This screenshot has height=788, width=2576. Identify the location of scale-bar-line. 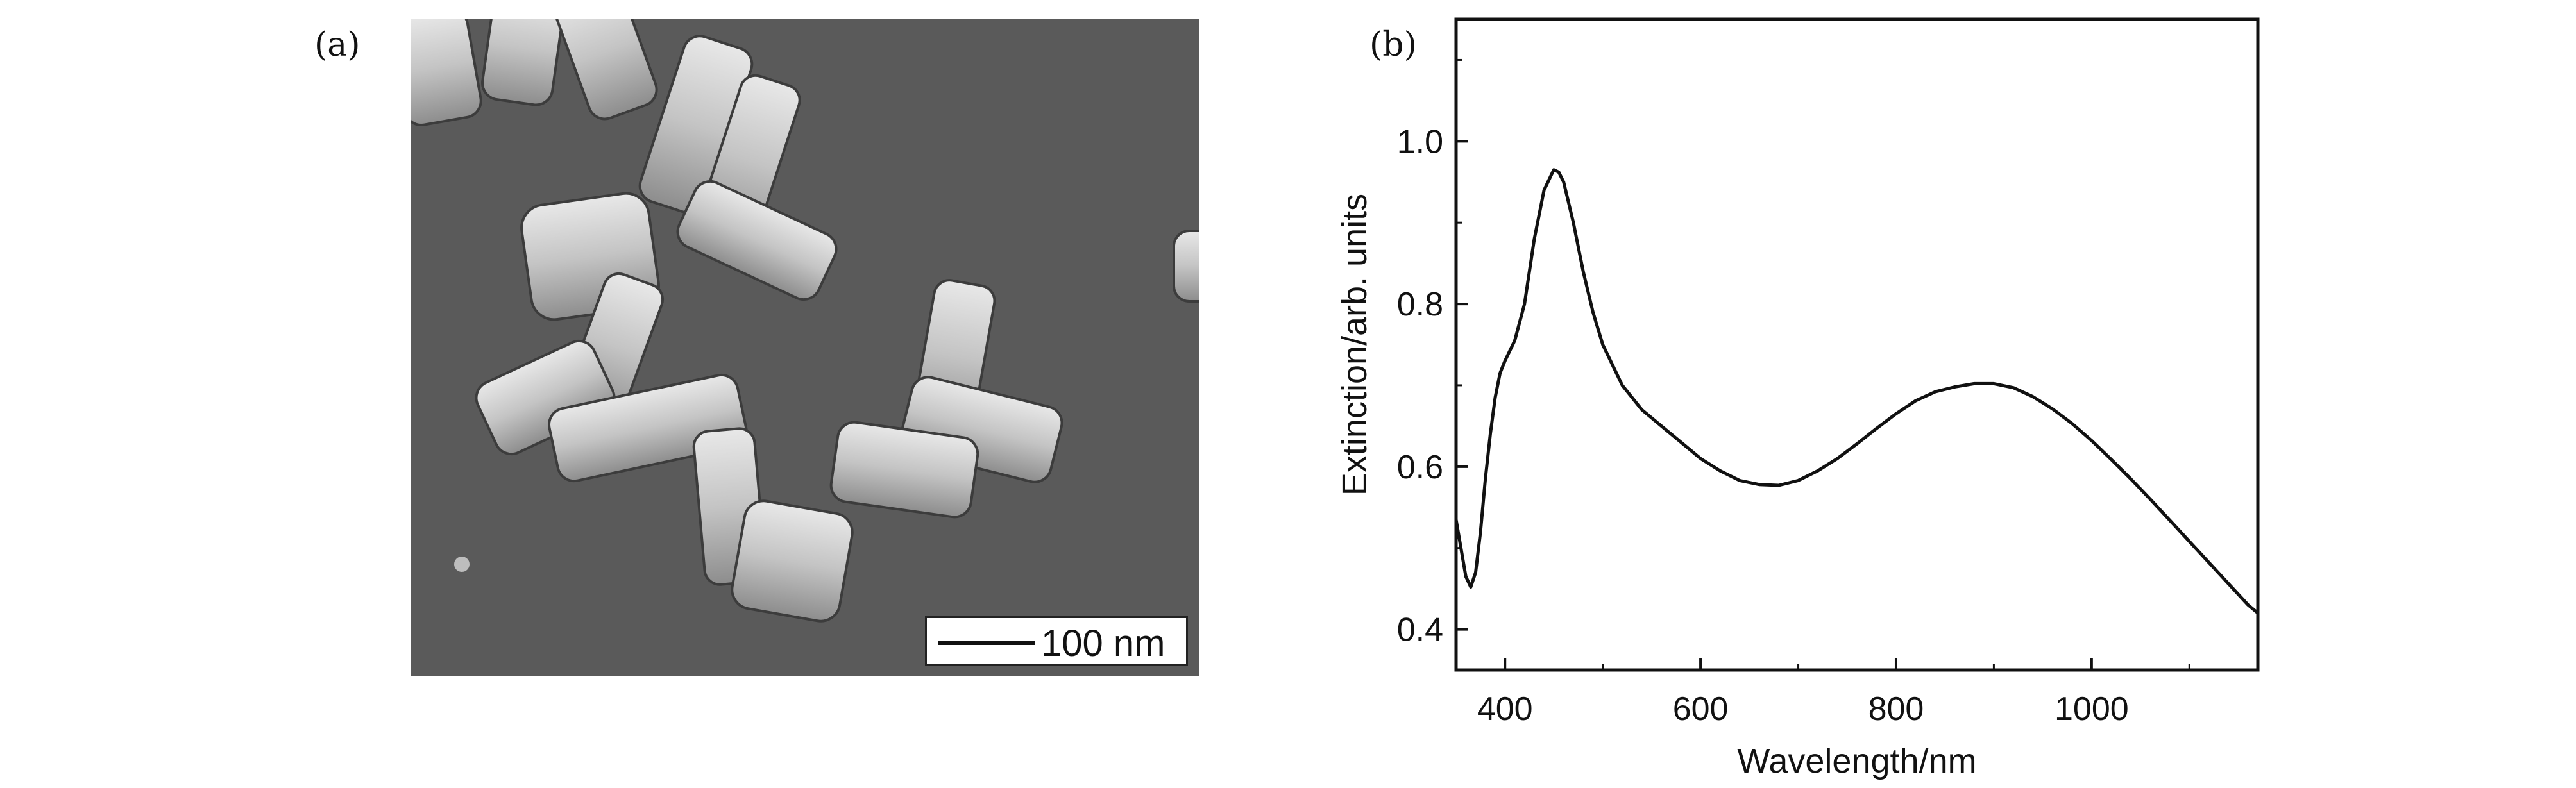
(986, 643).